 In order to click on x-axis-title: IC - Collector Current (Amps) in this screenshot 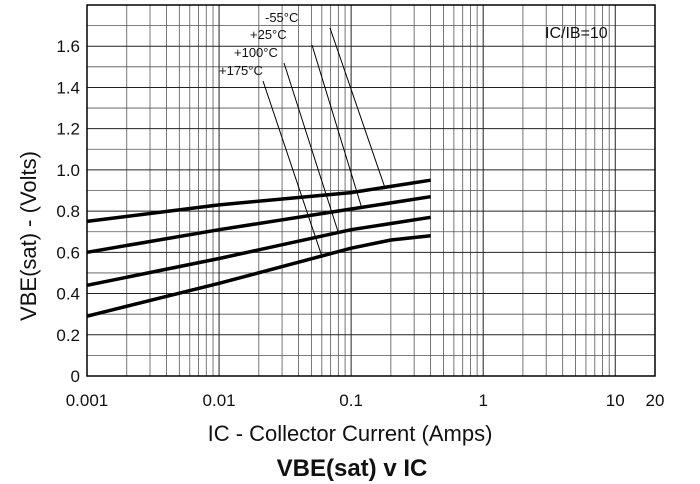, I will do `click(350, 433)`.